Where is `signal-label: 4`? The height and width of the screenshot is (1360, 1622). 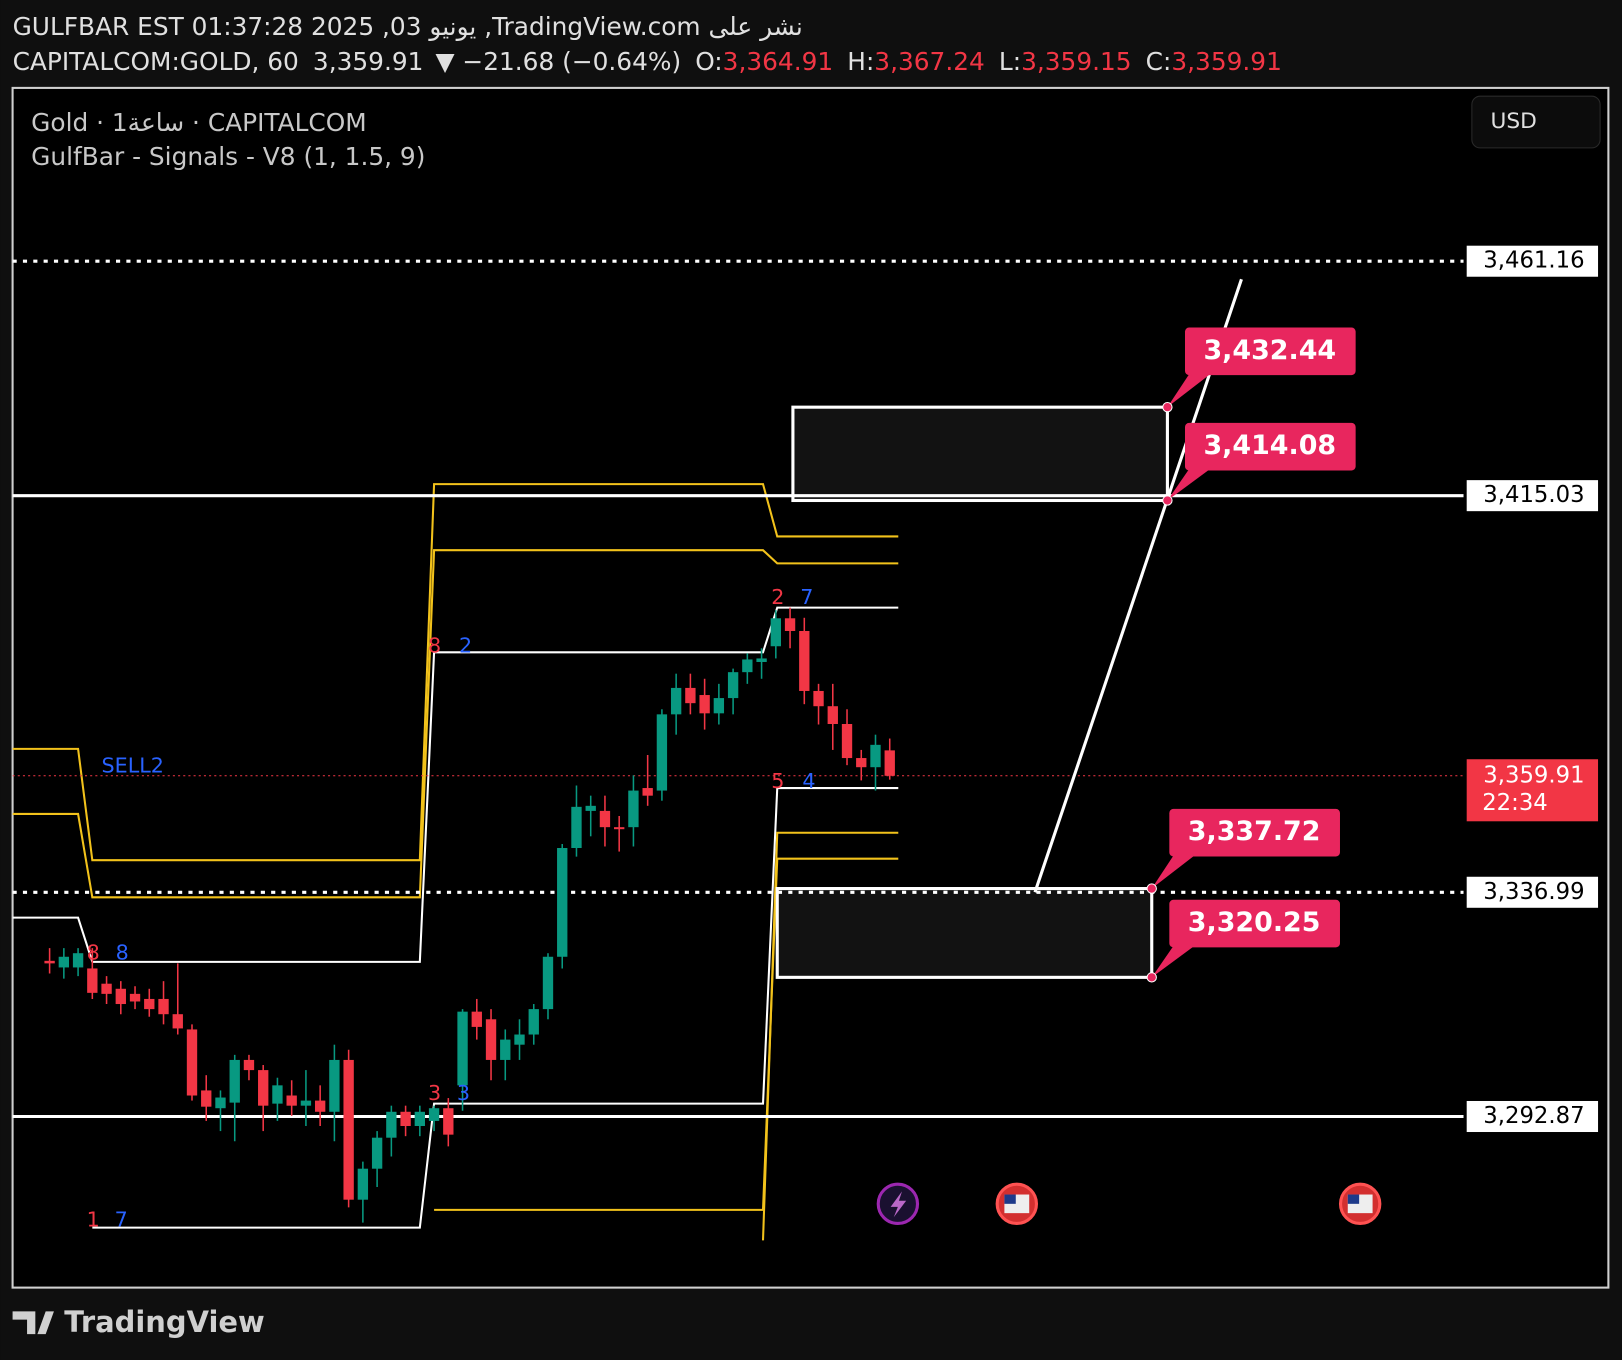 signal-label: 4 is located at coordinates (808, 781).